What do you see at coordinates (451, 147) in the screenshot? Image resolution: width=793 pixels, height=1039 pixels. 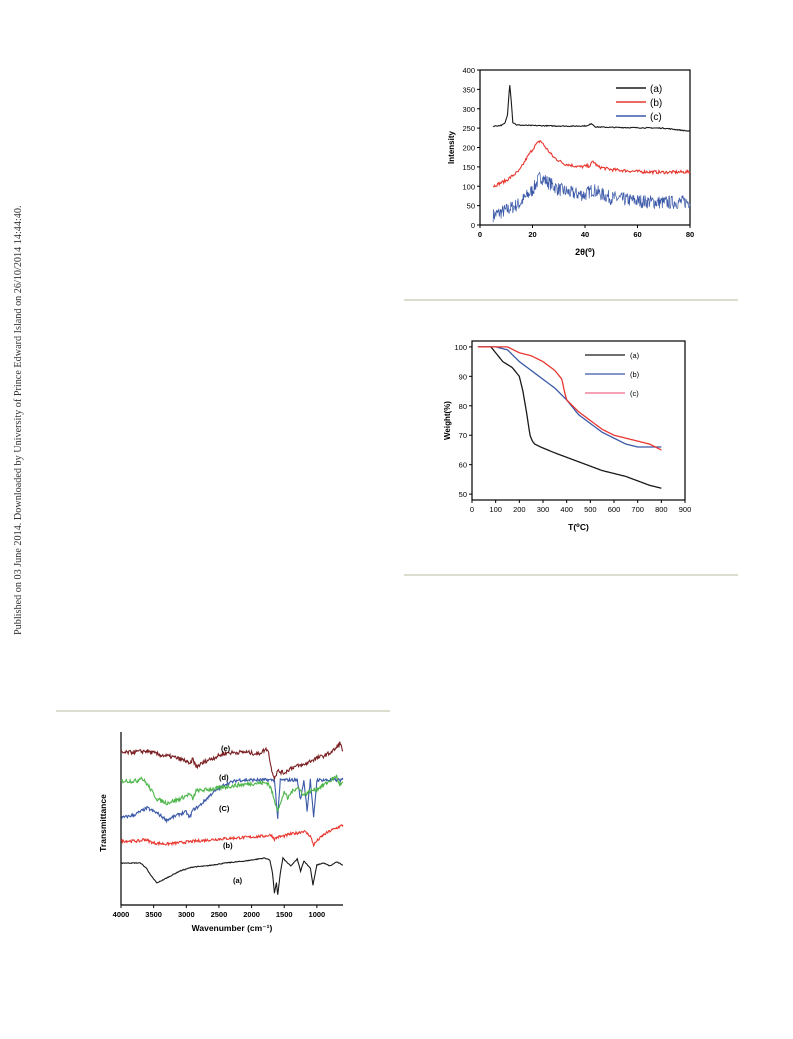 I see `xrd-y-axis-label: Intensity` at bounding box center [451, 147].